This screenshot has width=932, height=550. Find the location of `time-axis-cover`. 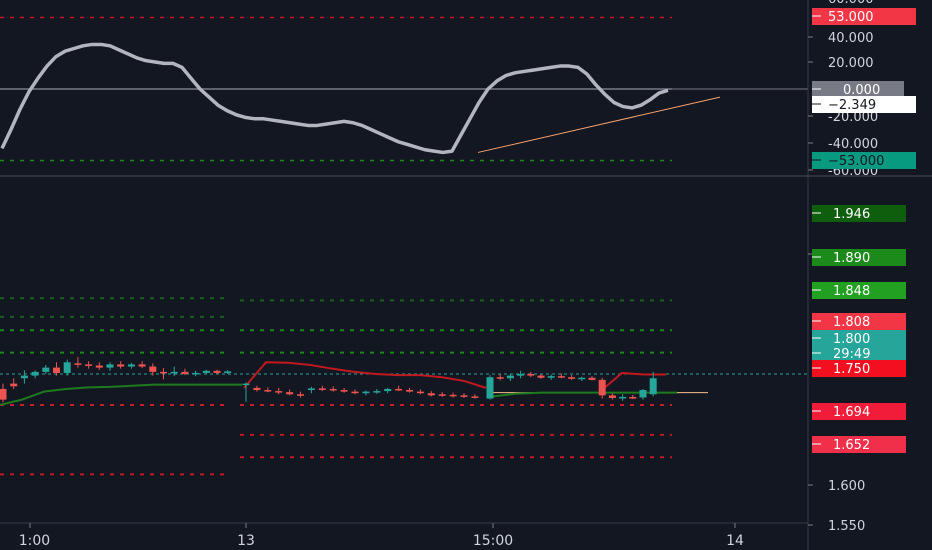

time-axis-cover is located at coordinates (10, 539).